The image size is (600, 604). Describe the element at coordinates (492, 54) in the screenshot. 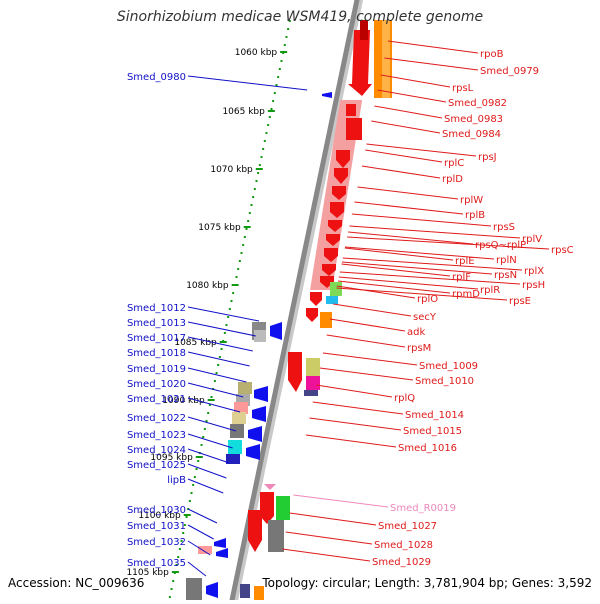

I see `gene-label-plus: rpoB` at that location.